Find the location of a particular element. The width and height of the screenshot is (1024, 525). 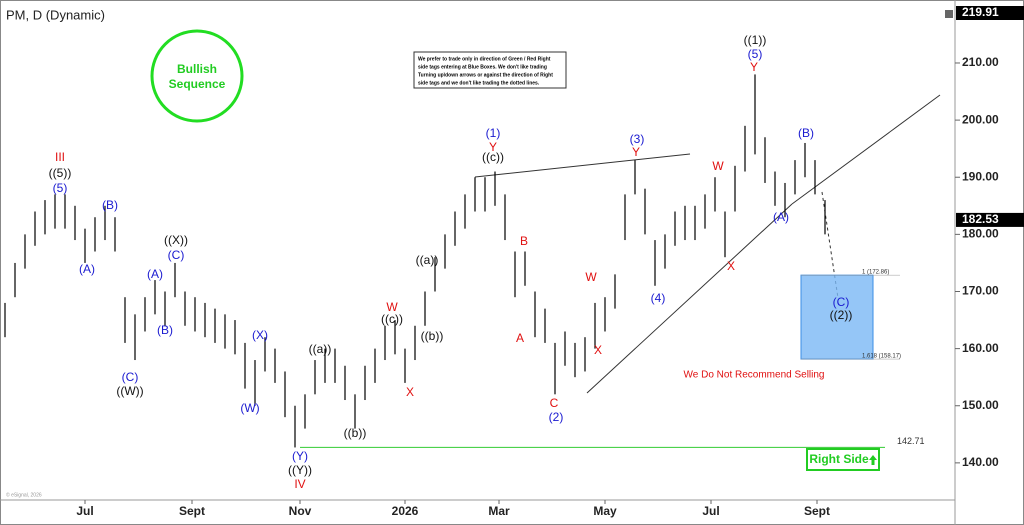

high-box is located at coordinates (990, 13).